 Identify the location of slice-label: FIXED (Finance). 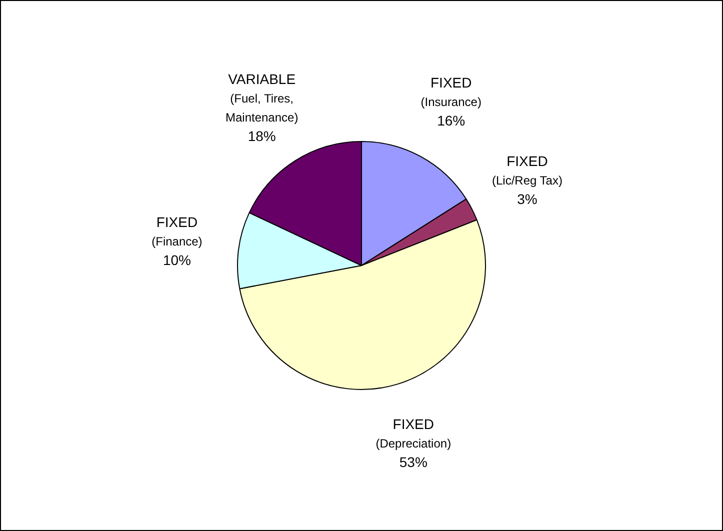
(177, 231).